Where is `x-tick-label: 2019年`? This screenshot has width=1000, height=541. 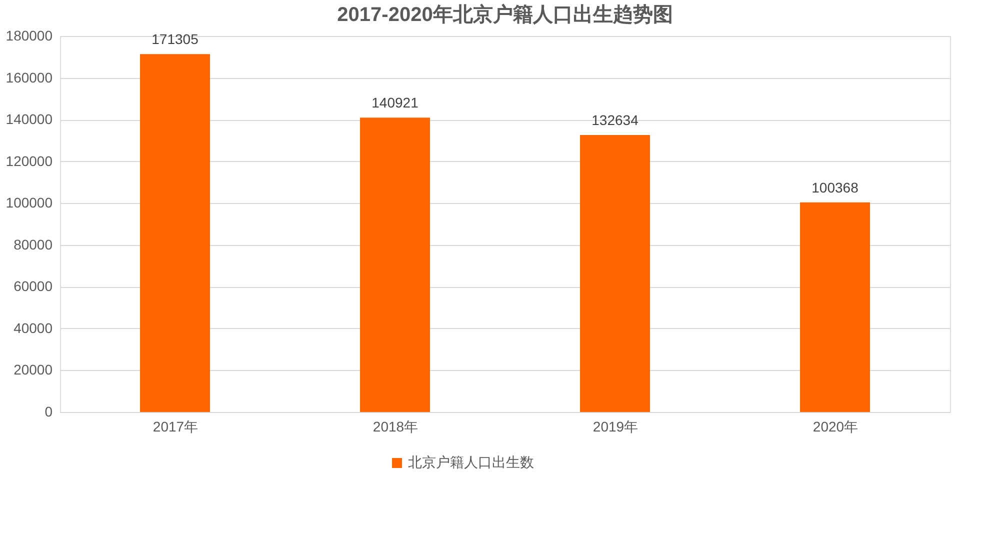
x-tick-label: 2019年 is located at coordinates (615, 426).